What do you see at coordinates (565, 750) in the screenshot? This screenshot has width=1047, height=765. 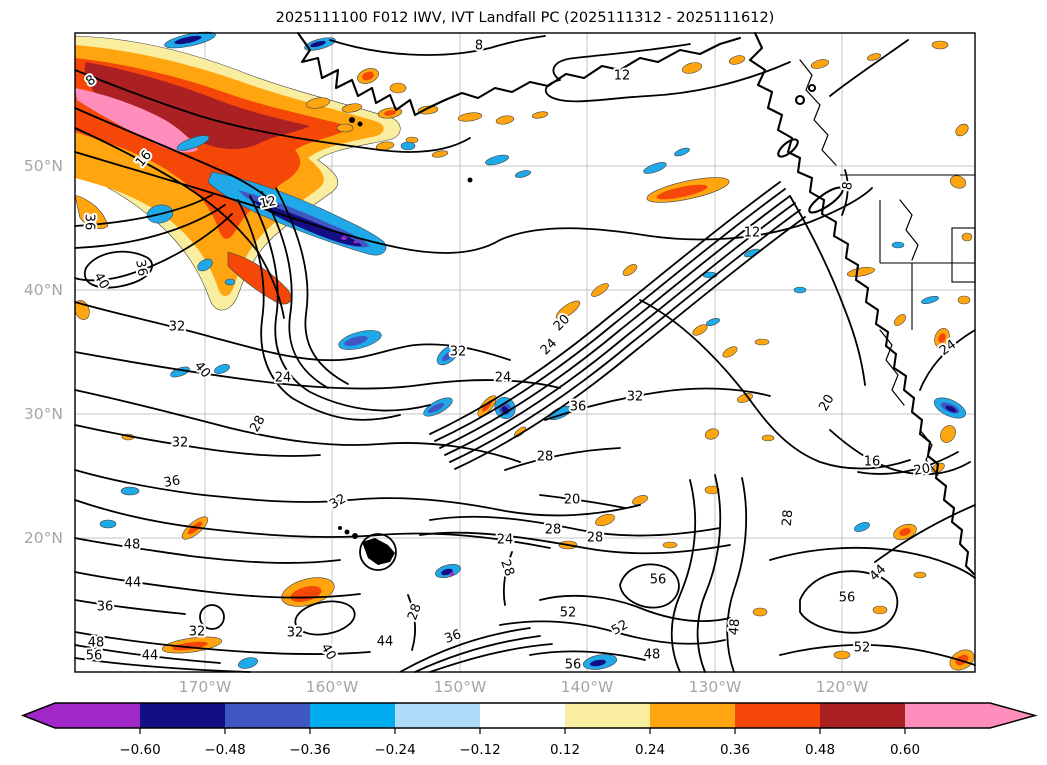 I see `colorbar-tick-label: 0.12` at bounding box center [565, 750].